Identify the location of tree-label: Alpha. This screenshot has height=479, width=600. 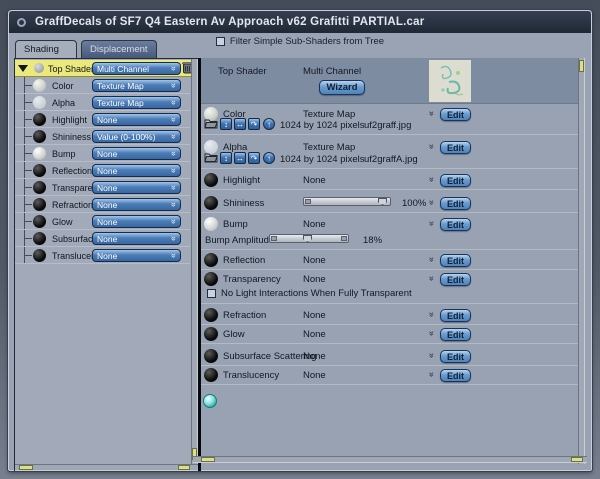
(64, 103).